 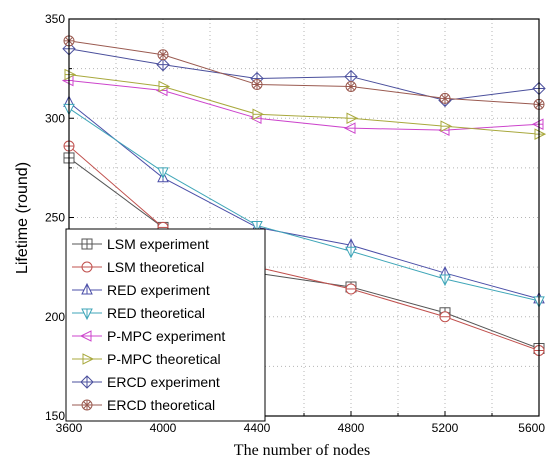 What do you see at coordinates (351, 428) in the screenshot?
I see `x-tick-label: 4800` at bounding box center [351, 428].